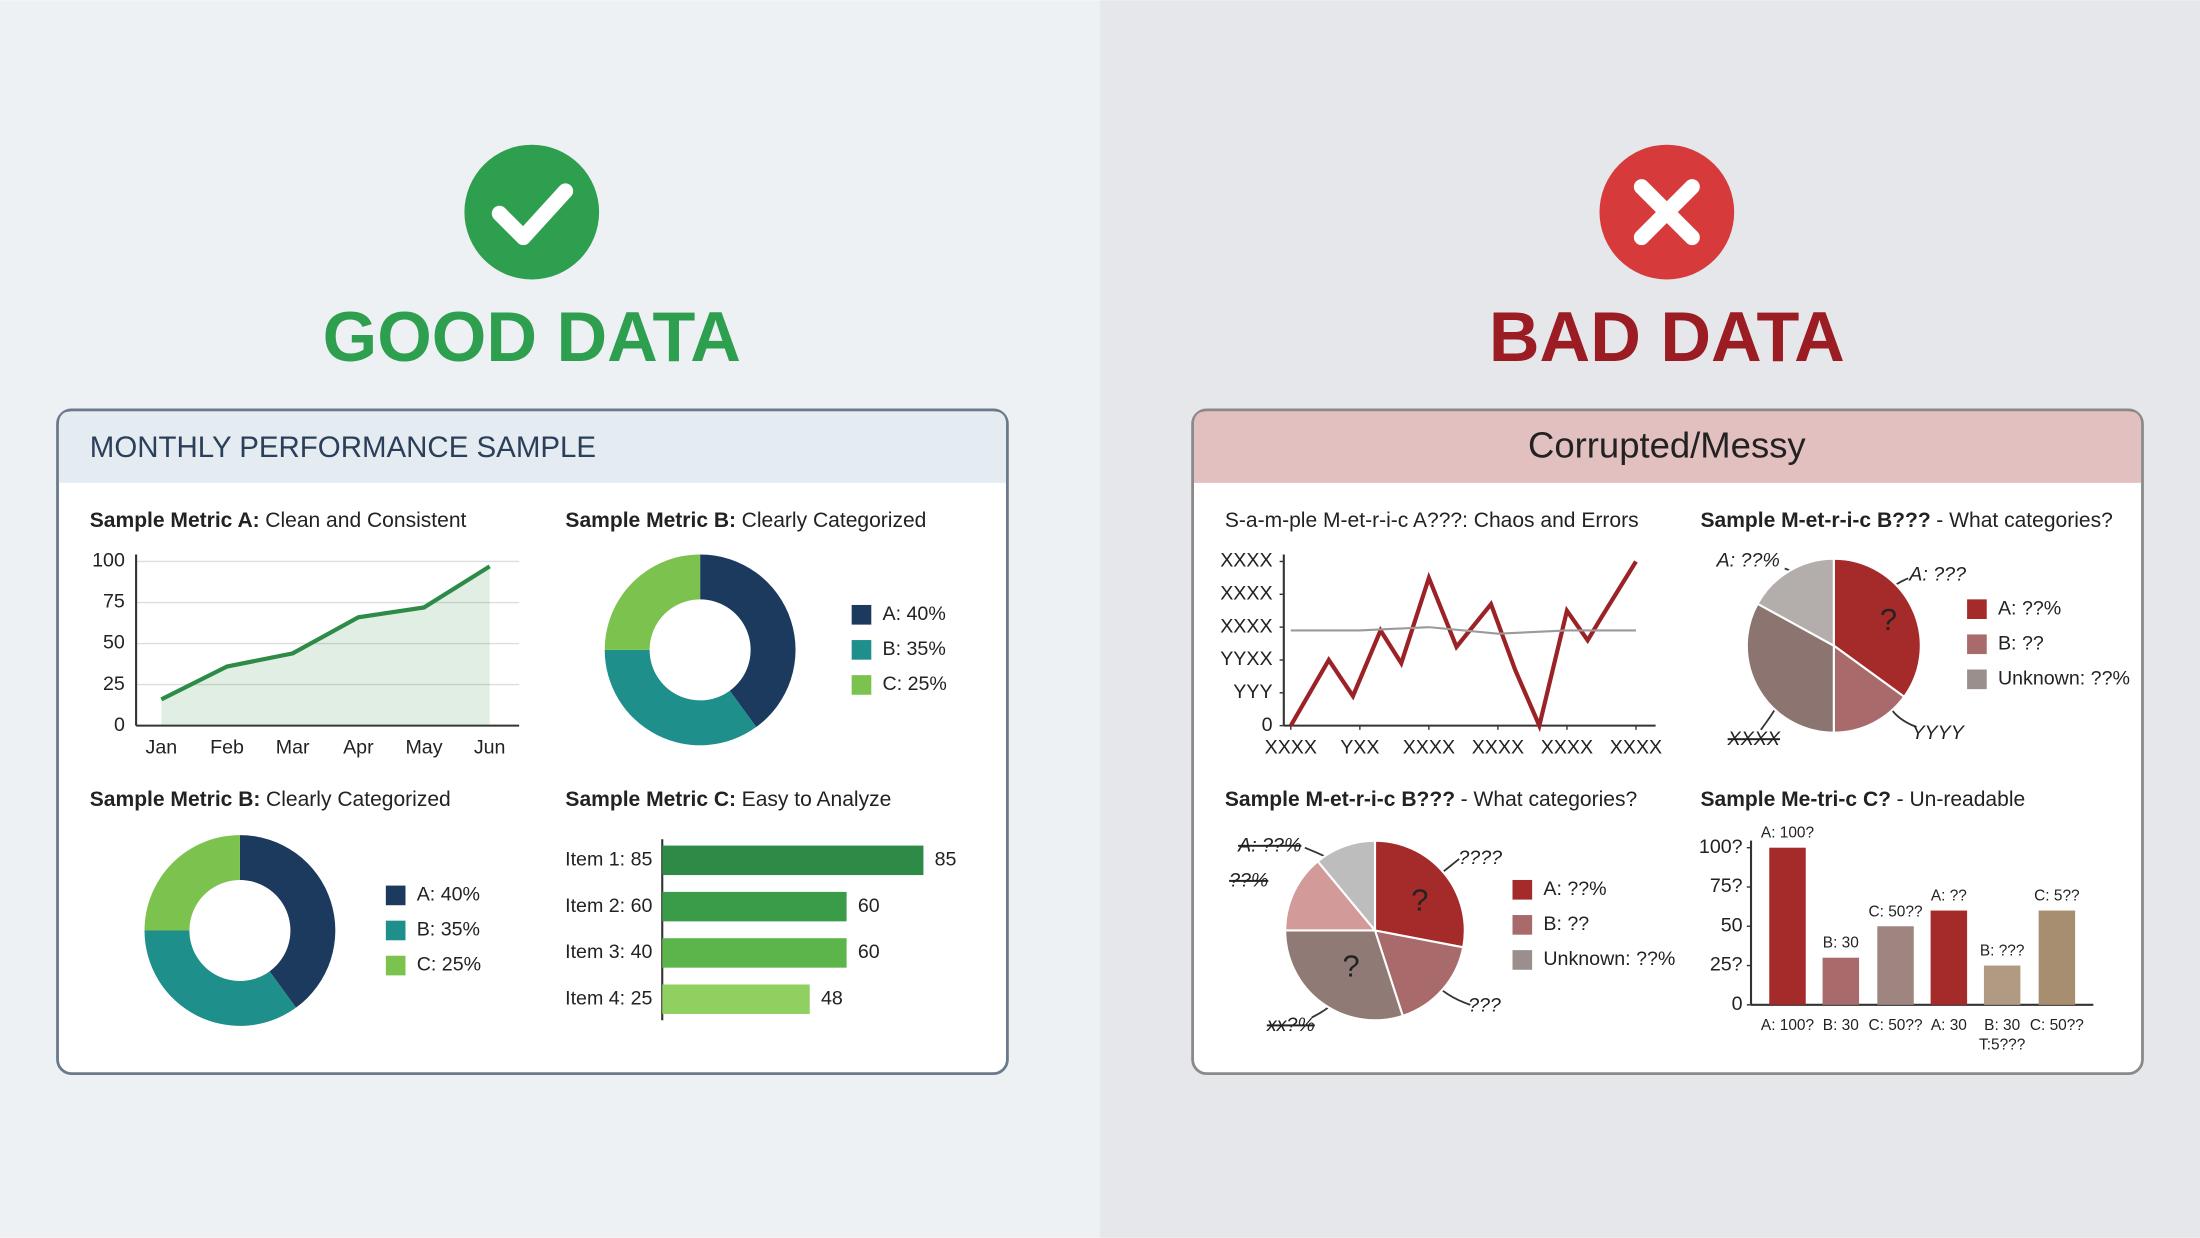  Describe the element at coordinates (1667, 444) in the screenshot. I see `bad-panel-title: Corrupted/Messy` at that location.